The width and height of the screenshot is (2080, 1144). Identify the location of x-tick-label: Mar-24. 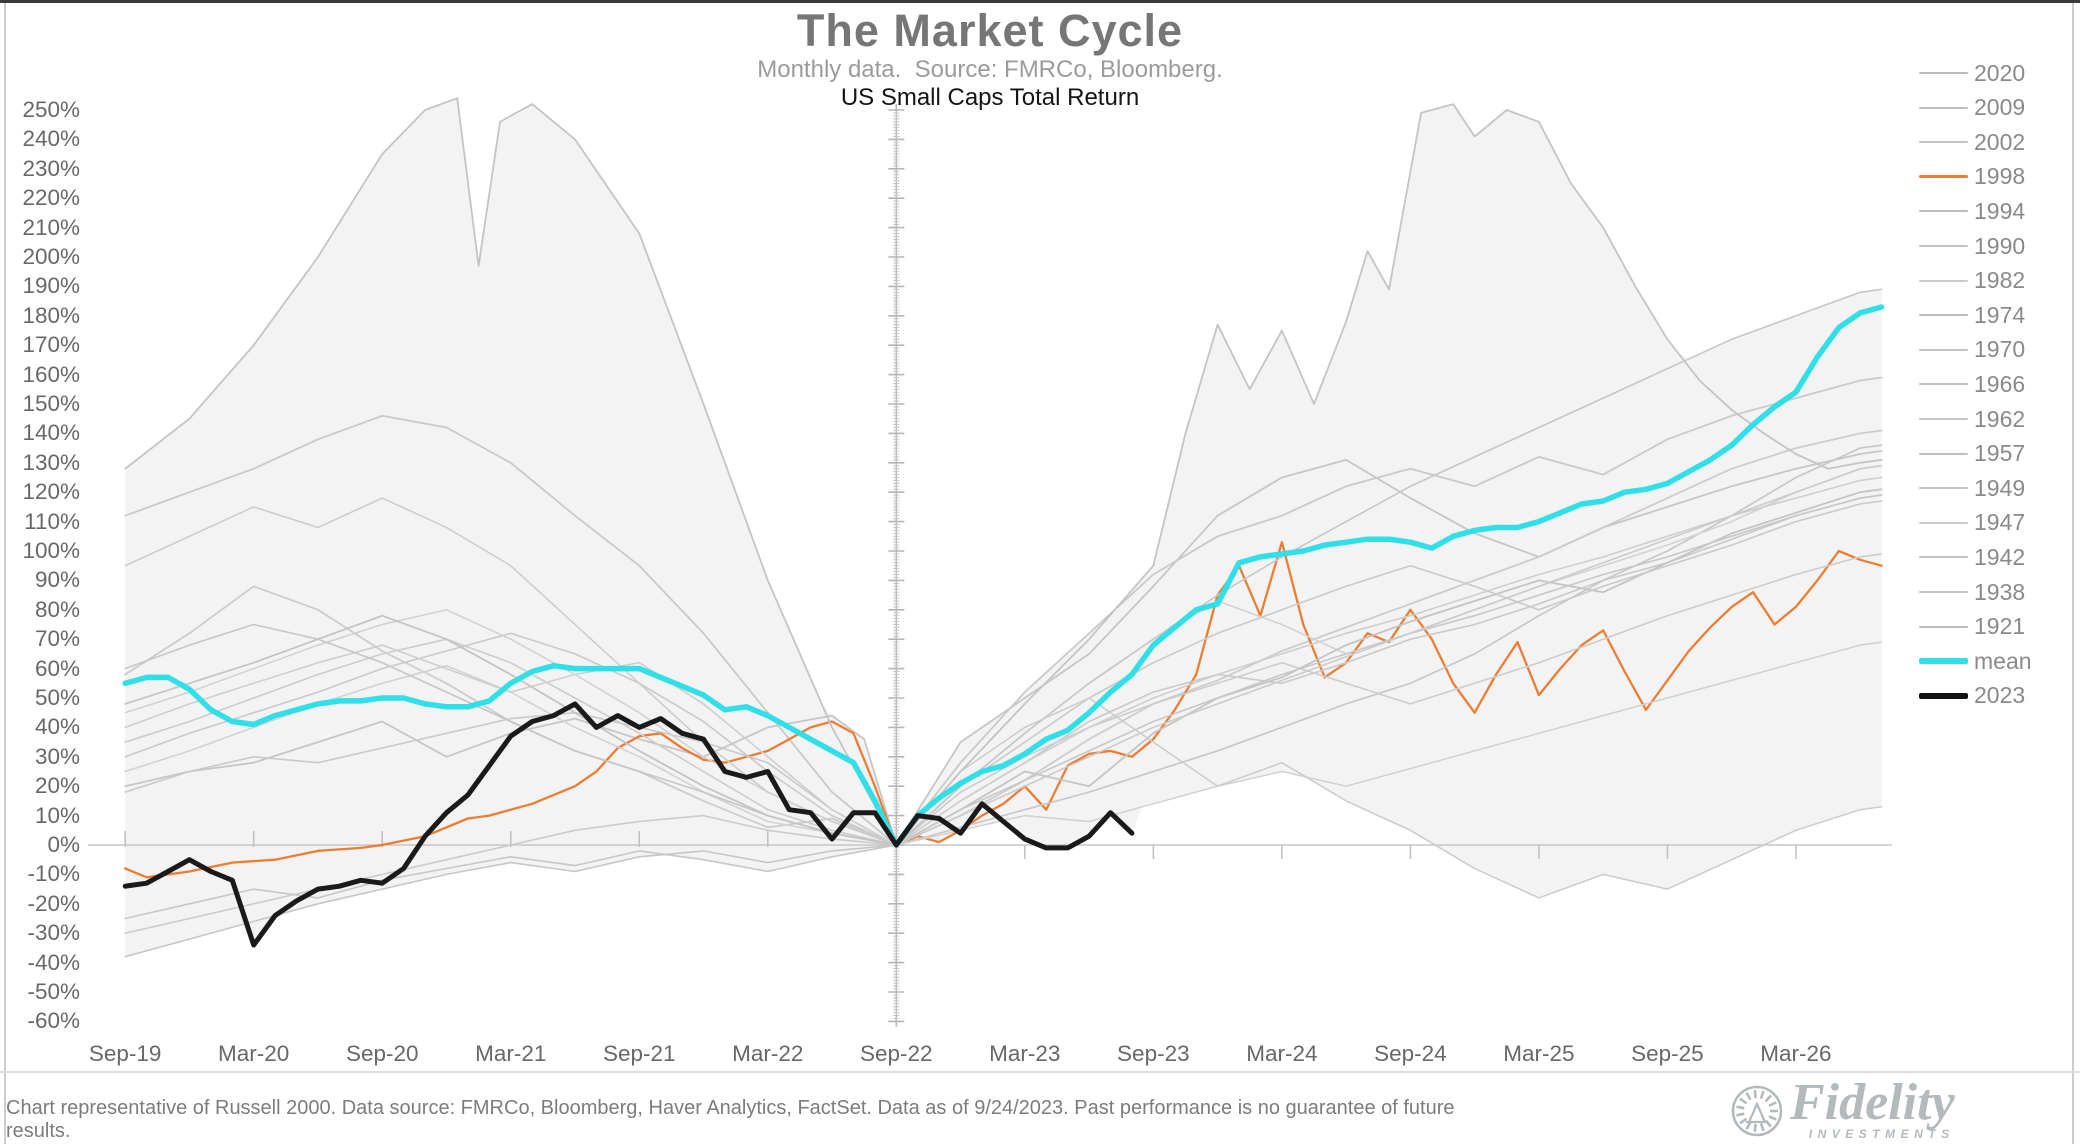
(1282, 1053).